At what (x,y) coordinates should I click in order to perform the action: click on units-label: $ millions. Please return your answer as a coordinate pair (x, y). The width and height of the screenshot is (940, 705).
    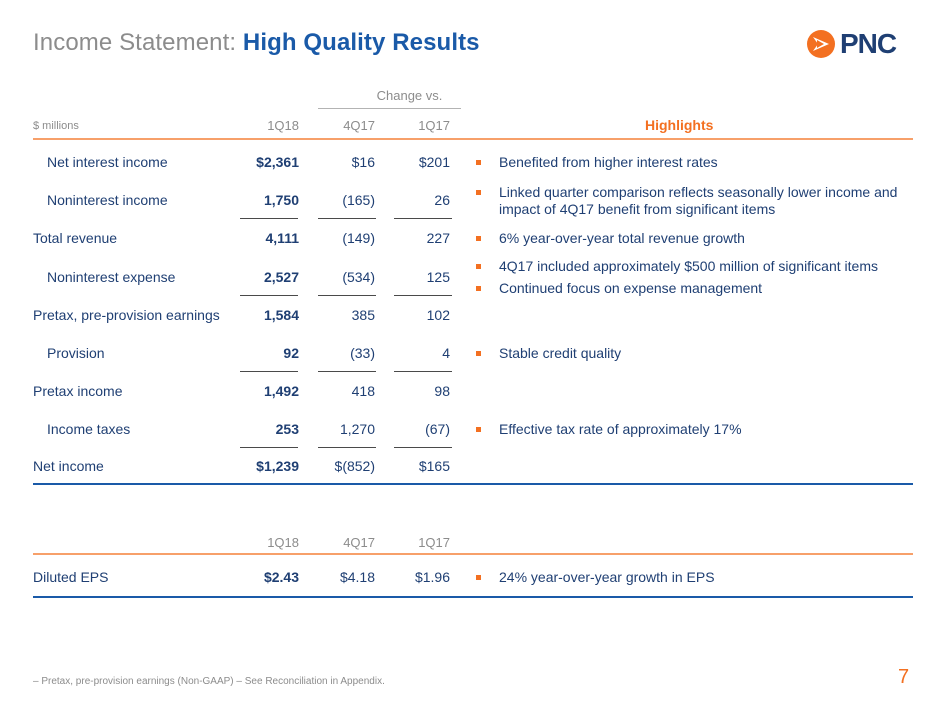
    Looking at the image, I should click on (56, 126).